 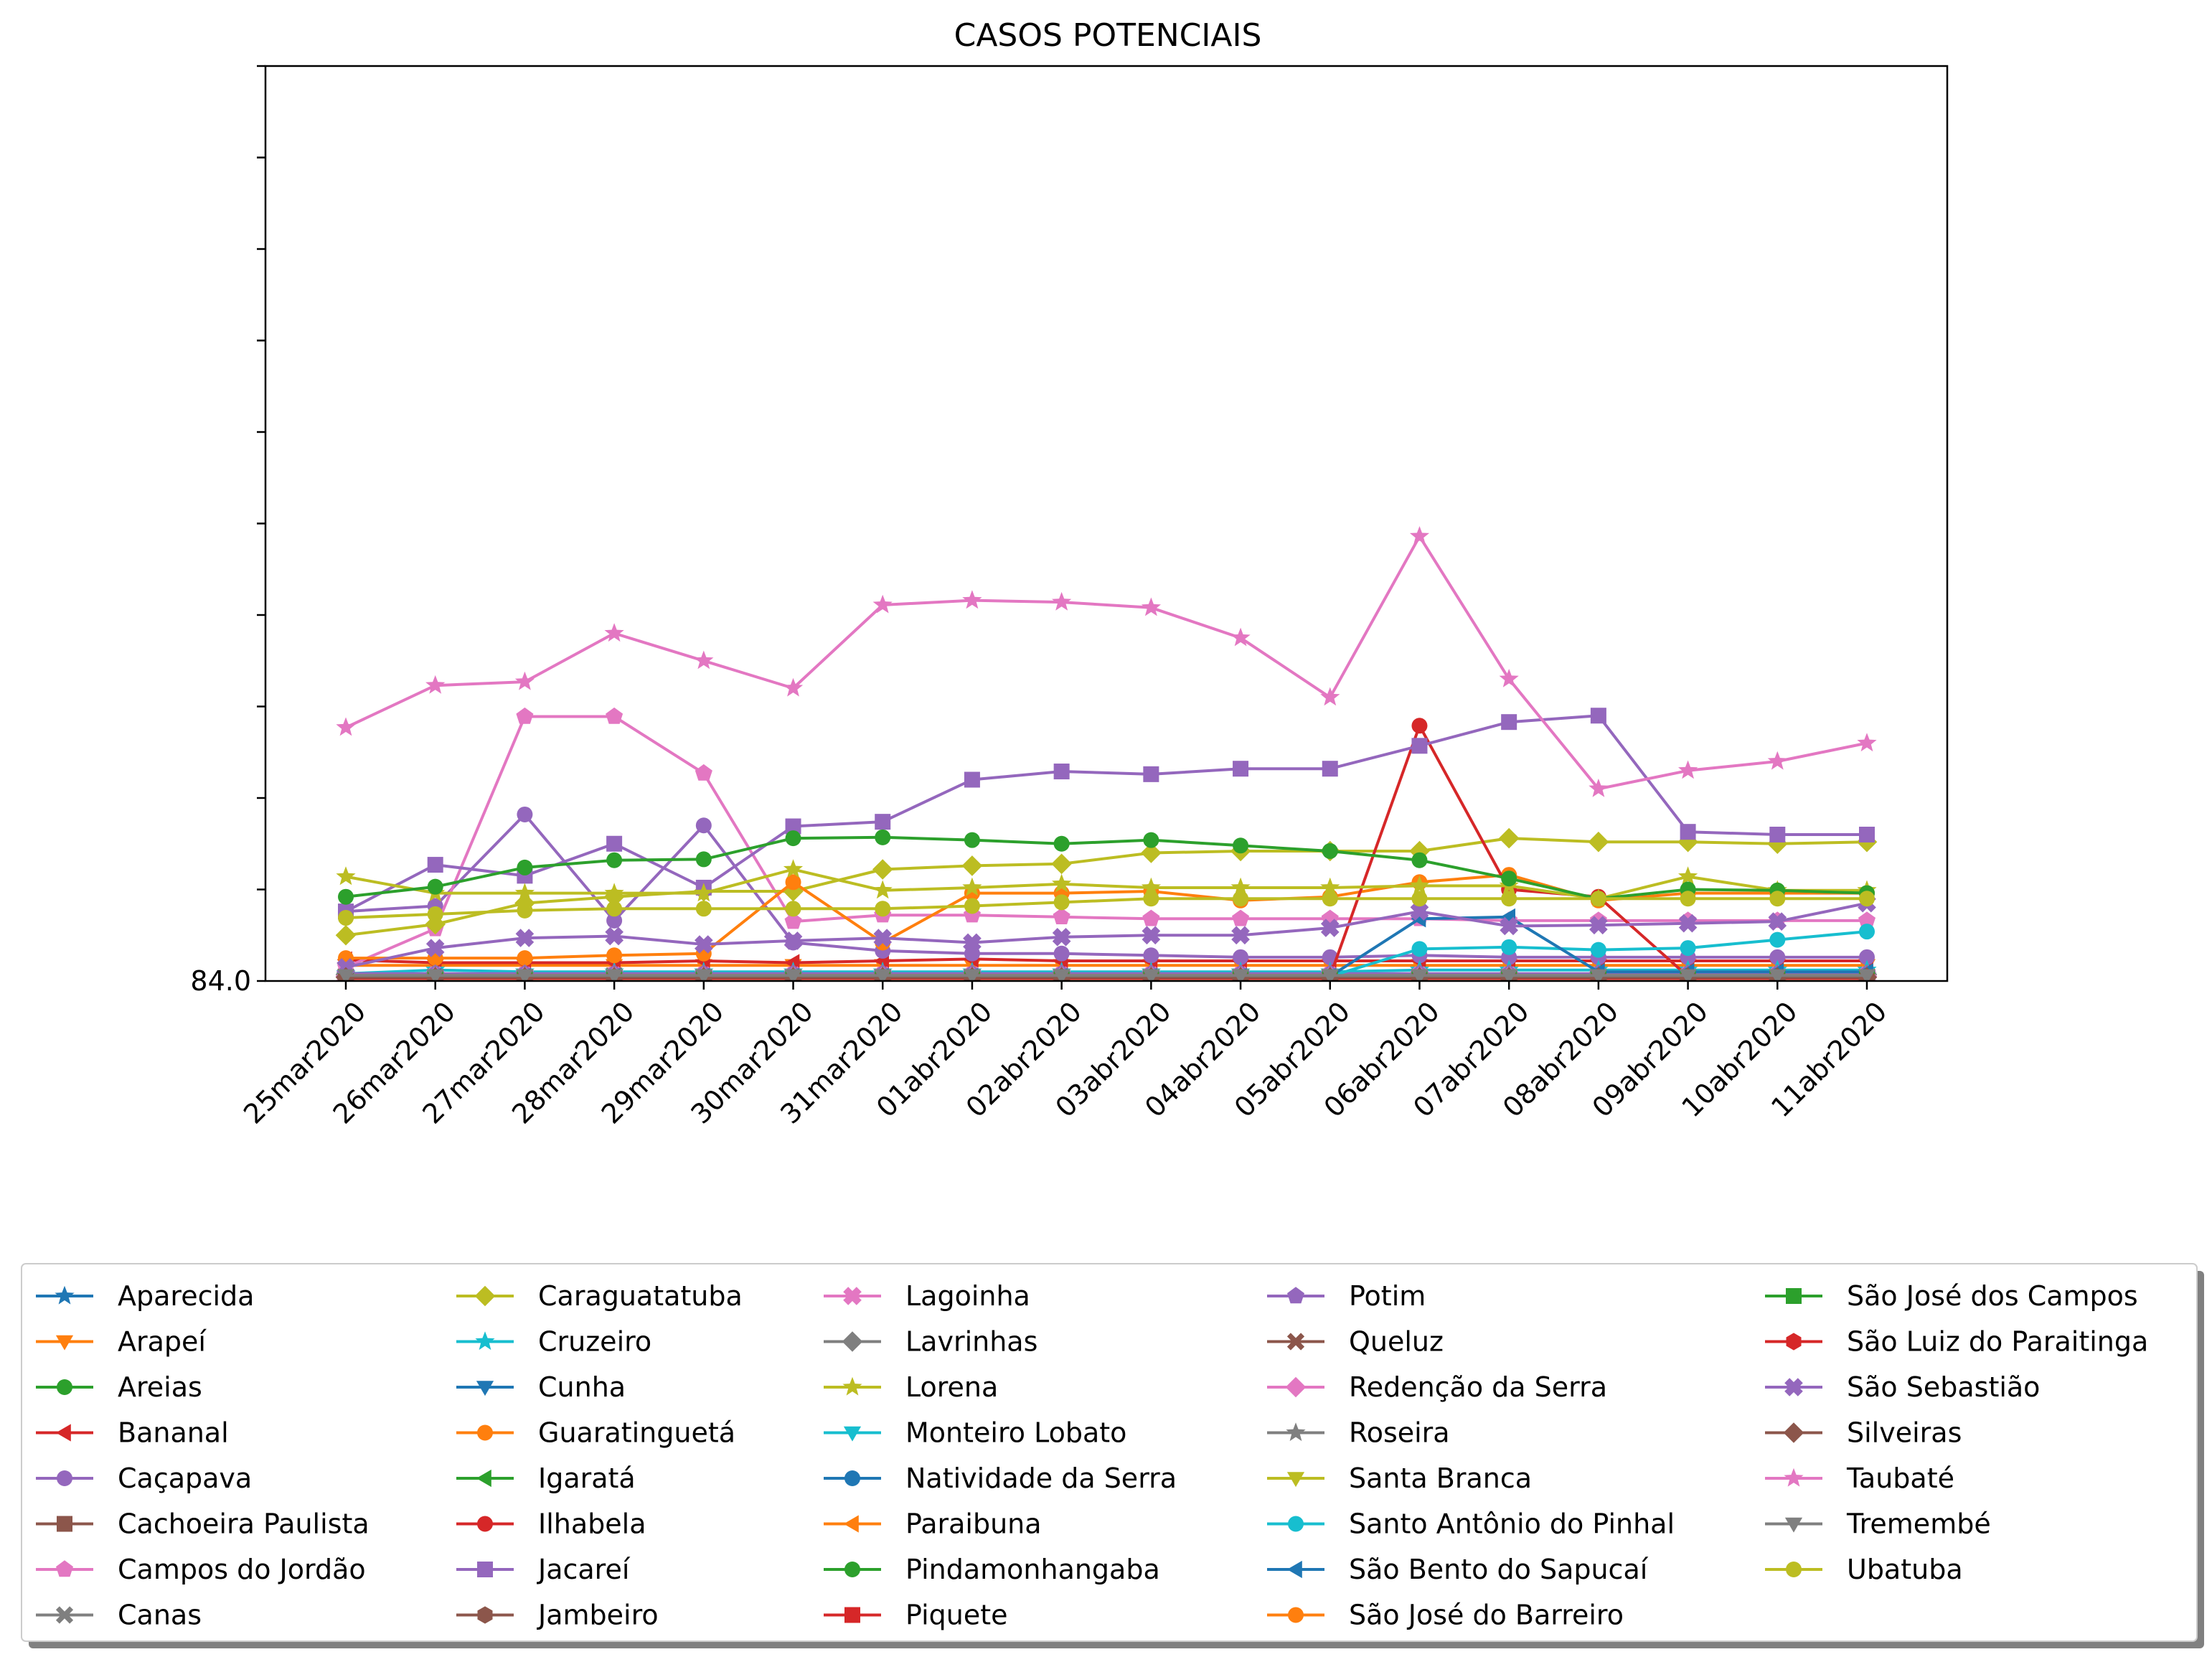 I want to click on legend-entry: São José dos Campos, so click(x=1951, y=1296).